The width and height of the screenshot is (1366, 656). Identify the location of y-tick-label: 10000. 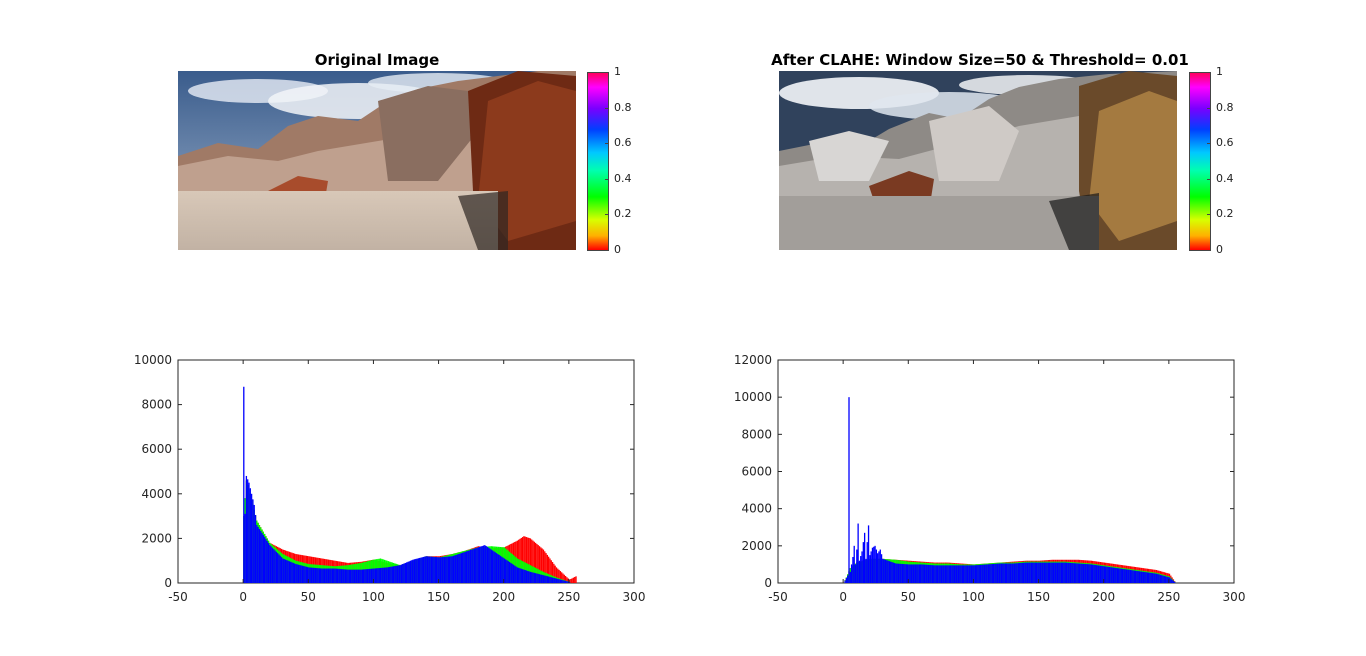
(753, 397).